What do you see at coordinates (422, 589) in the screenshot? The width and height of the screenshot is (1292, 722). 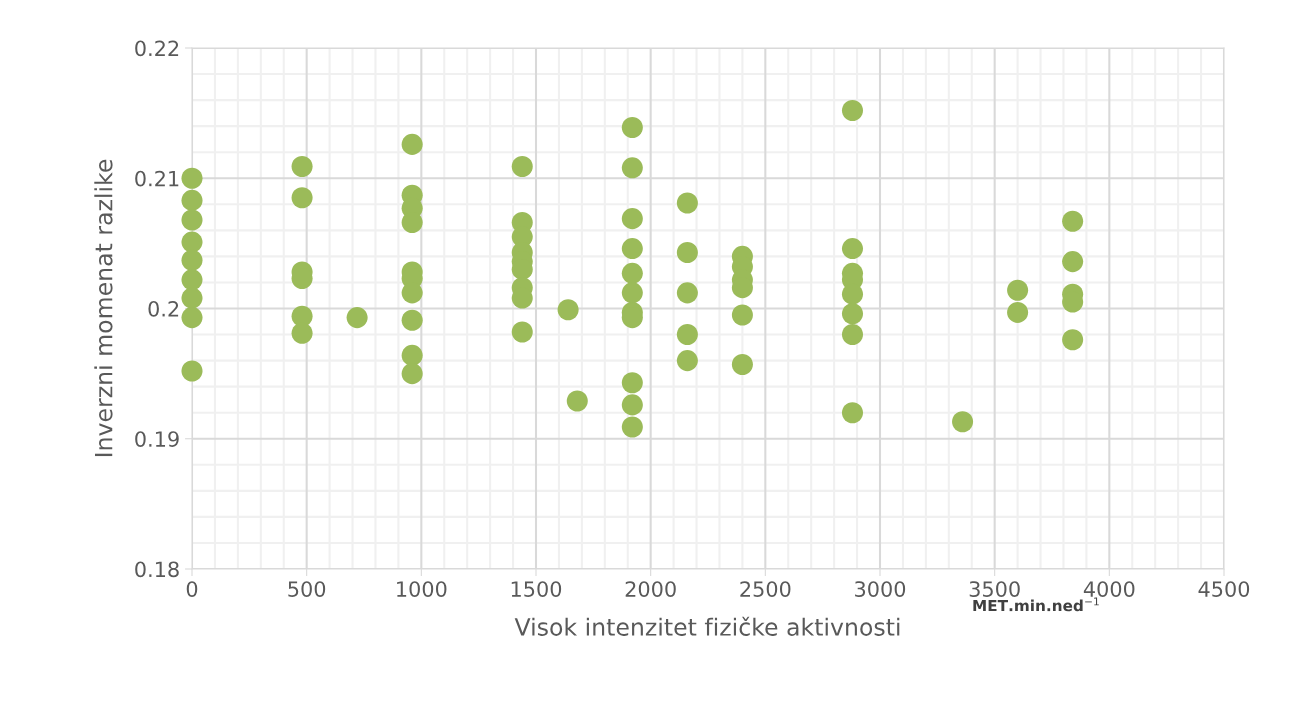 I see `x-tick-label: 1000` at bounding box center [422, 589].